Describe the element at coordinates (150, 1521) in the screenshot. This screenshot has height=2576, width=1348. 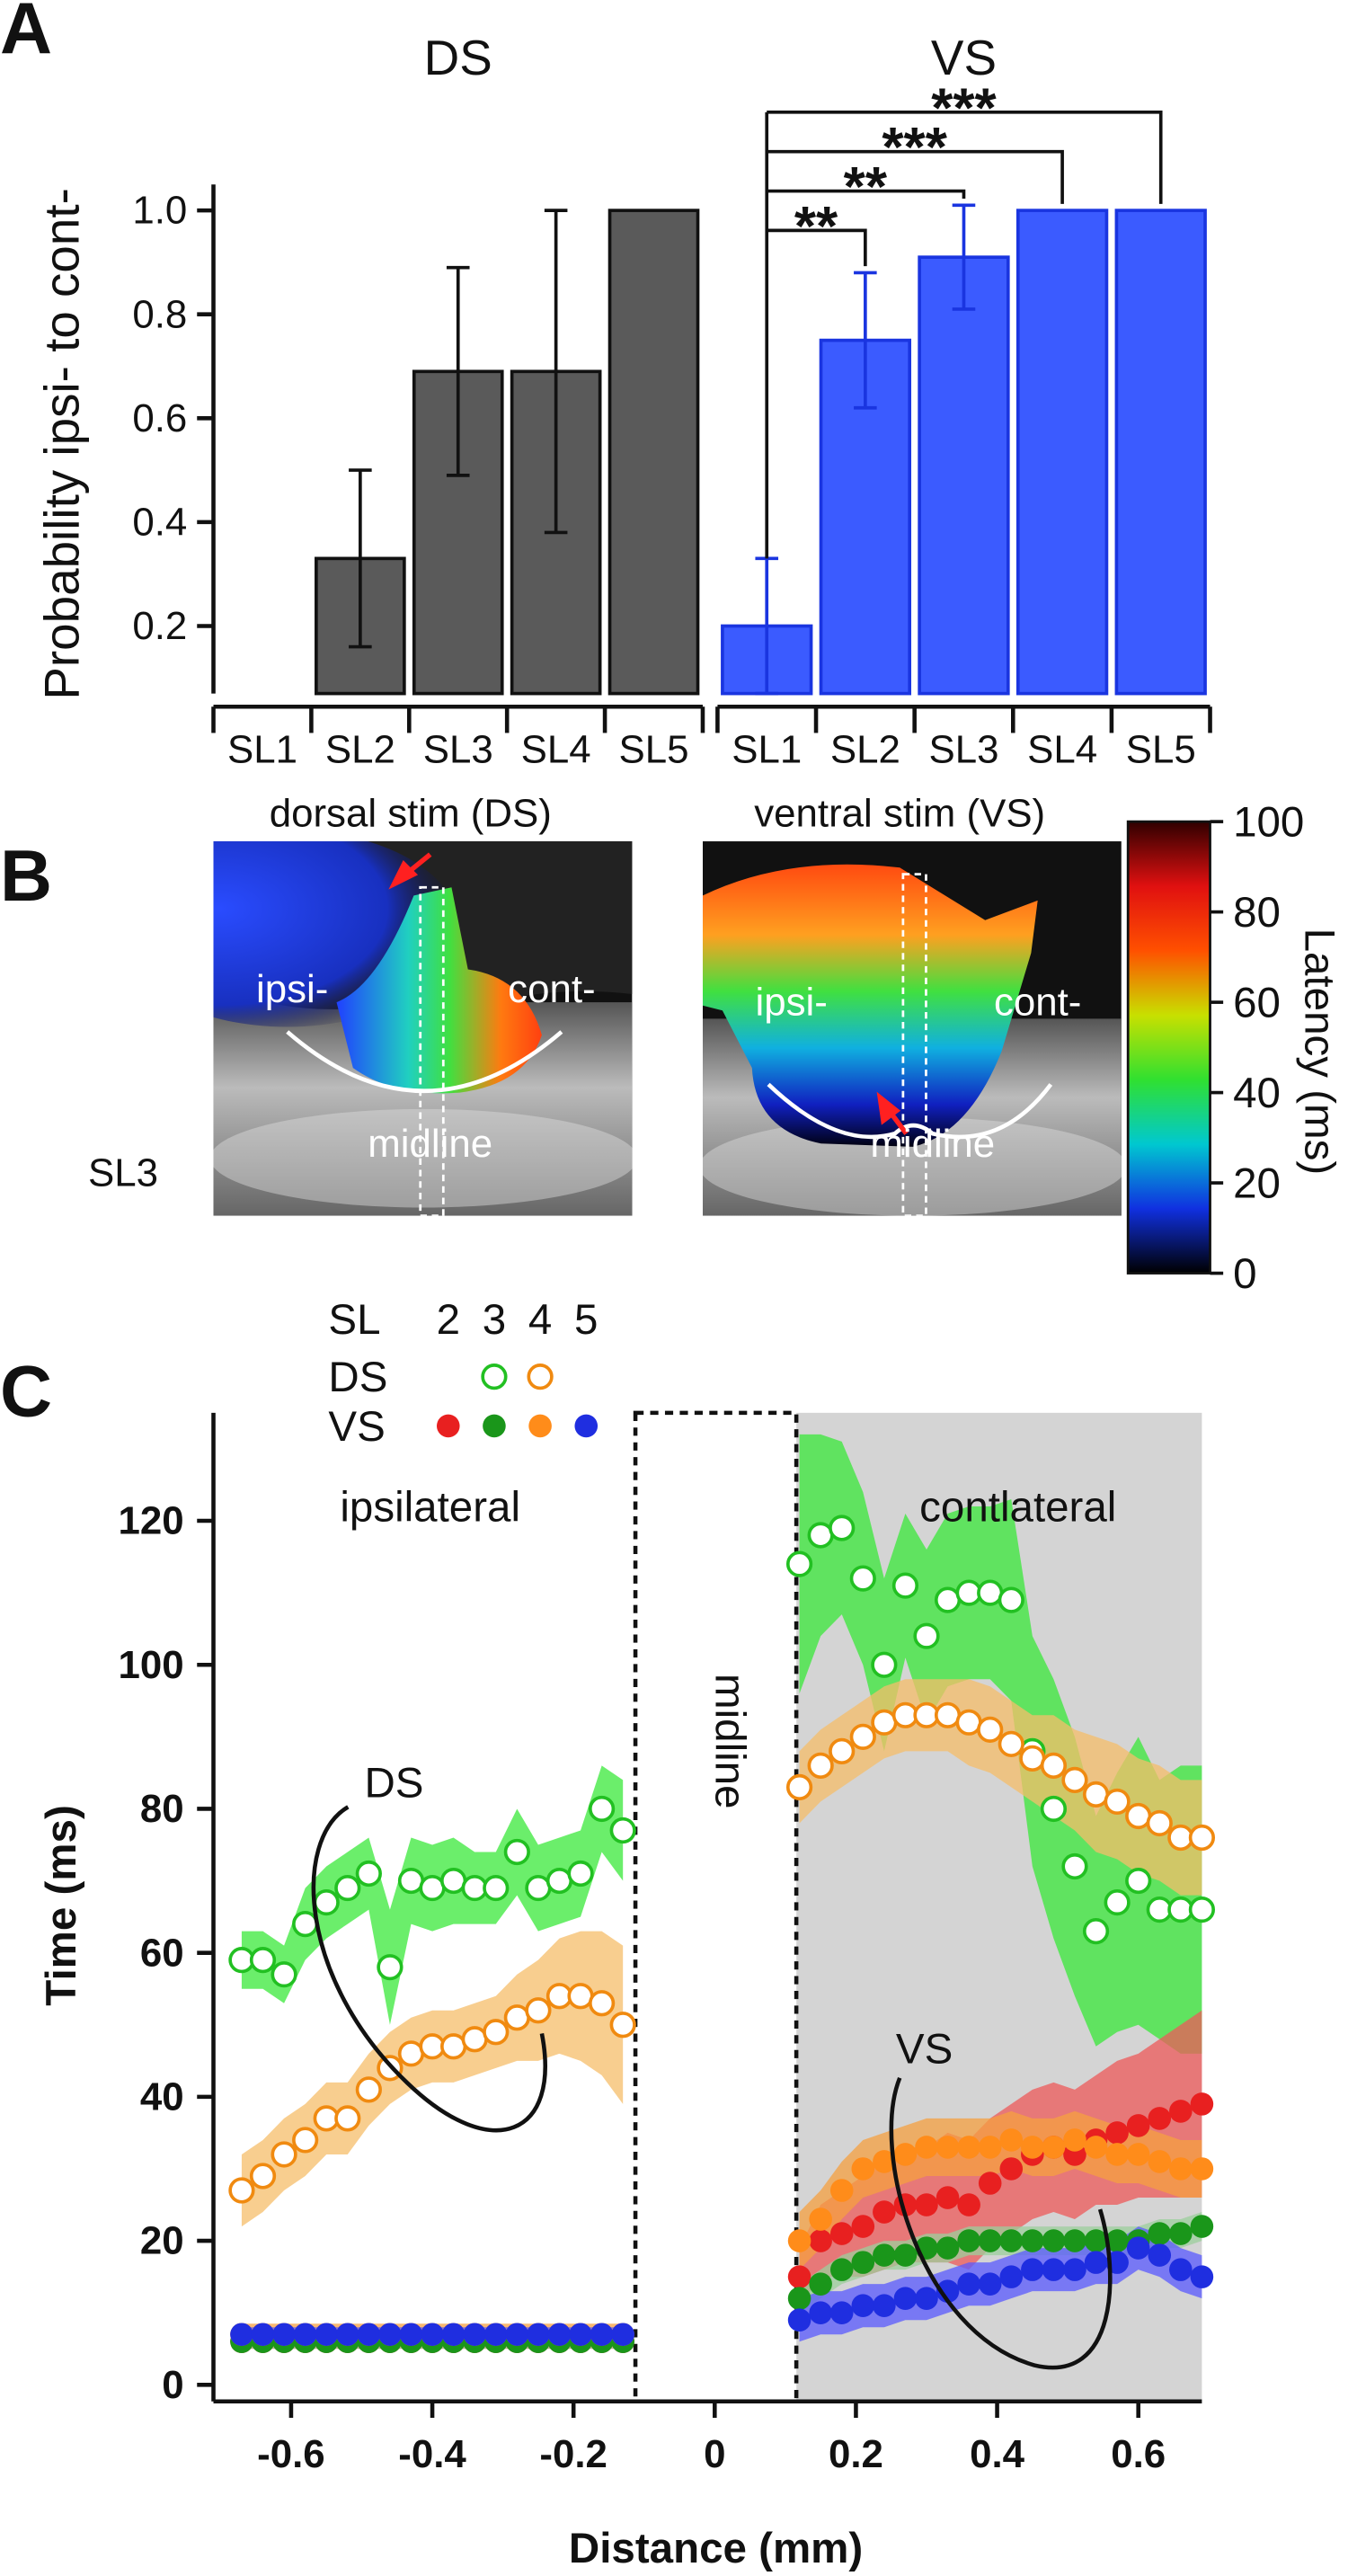
I see `y-tick-label: 120` at that location.